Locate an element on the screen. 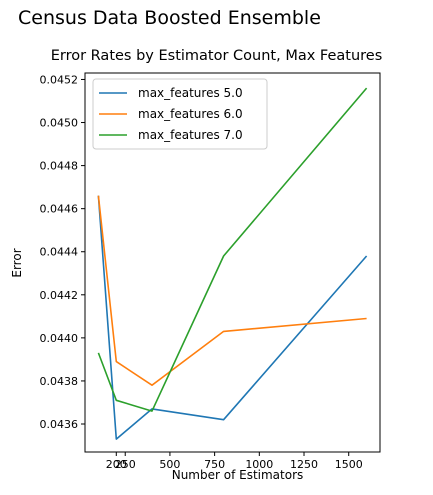 This screenshot has height=495, width=433. y-tick-label: 0.0444 is located at coordinates (59, 252).